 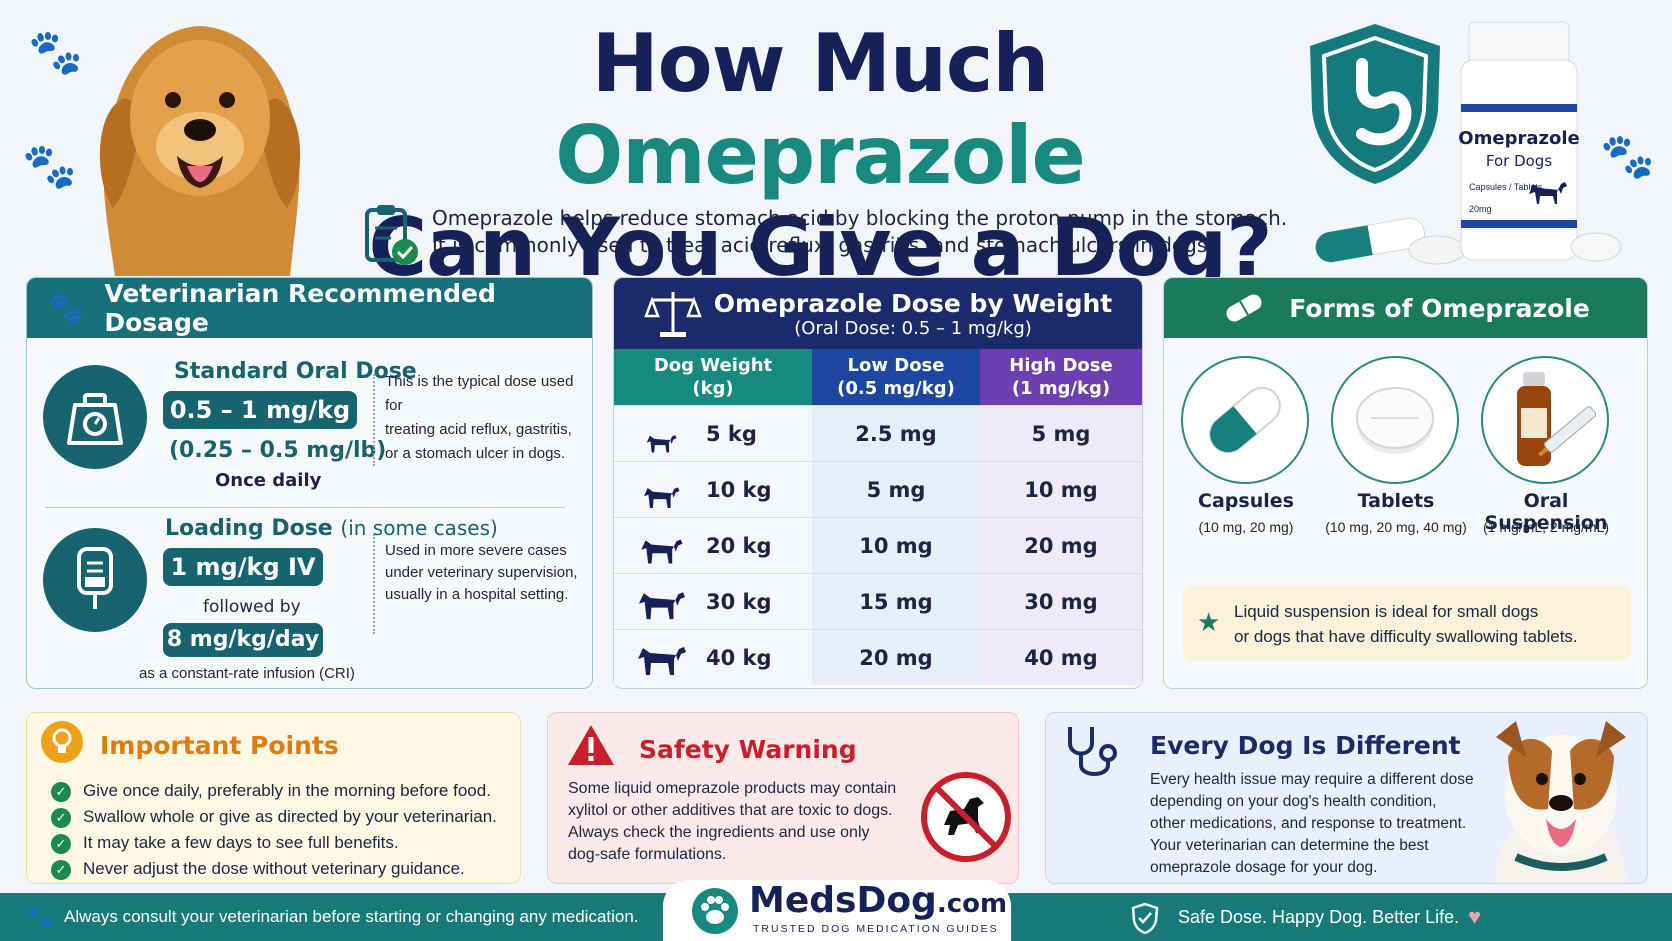 I want to click on balance-scale-icon, so click(x=672, y=314).